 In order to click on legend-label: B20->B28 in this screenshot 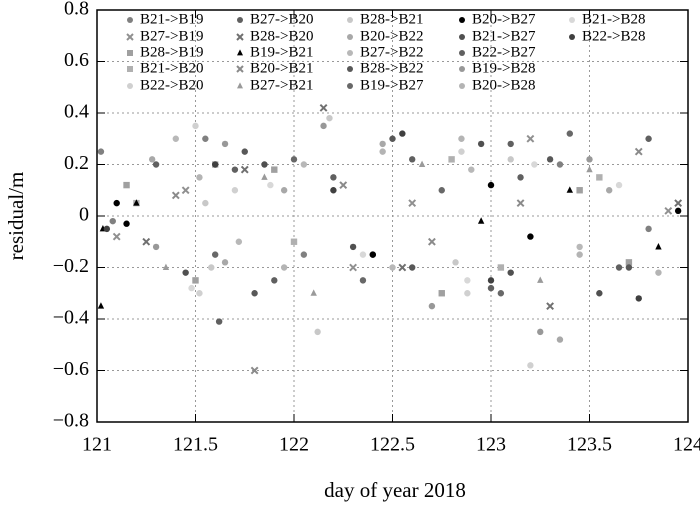, I will do `click(503, 85)`.